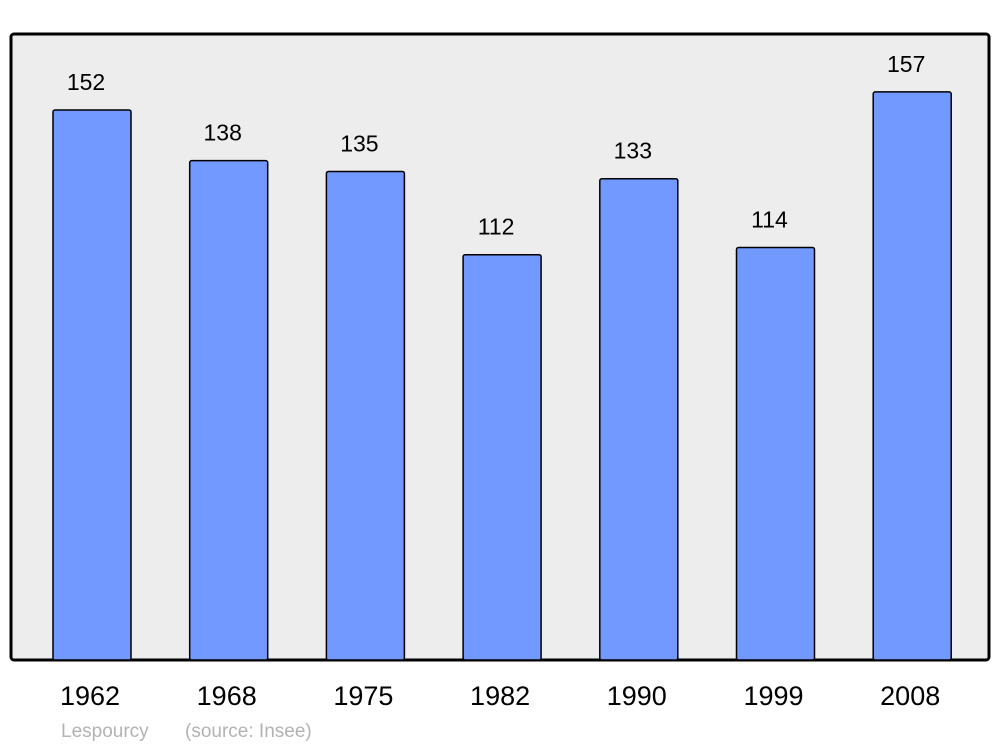  I want to click on commune-name: Lespourcy, so click(105, 731).